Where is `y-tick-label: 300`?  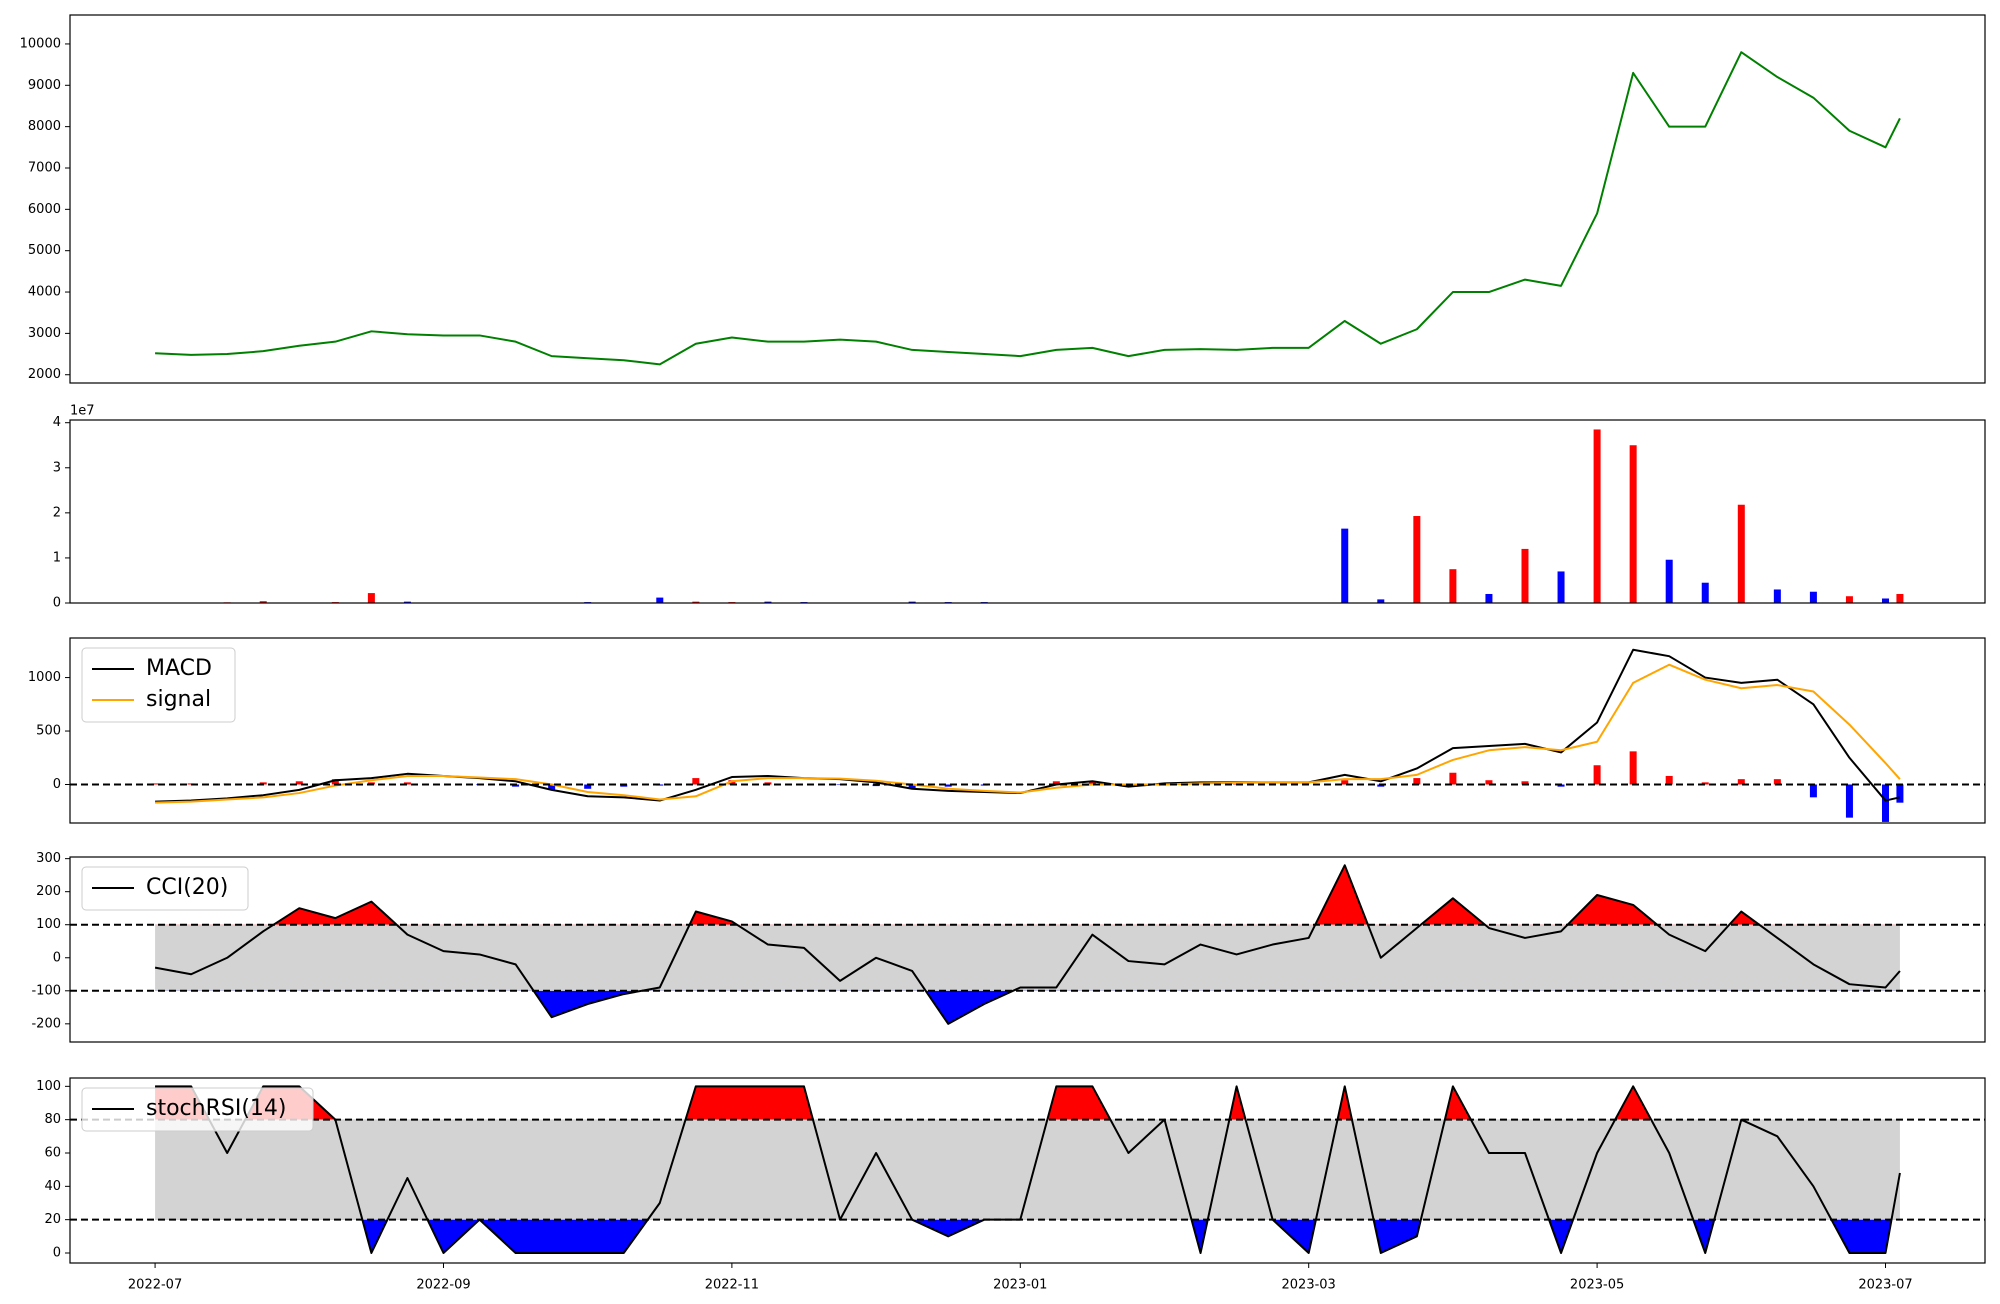 y-tick-label: 300 is located at coordinates (48, 858).